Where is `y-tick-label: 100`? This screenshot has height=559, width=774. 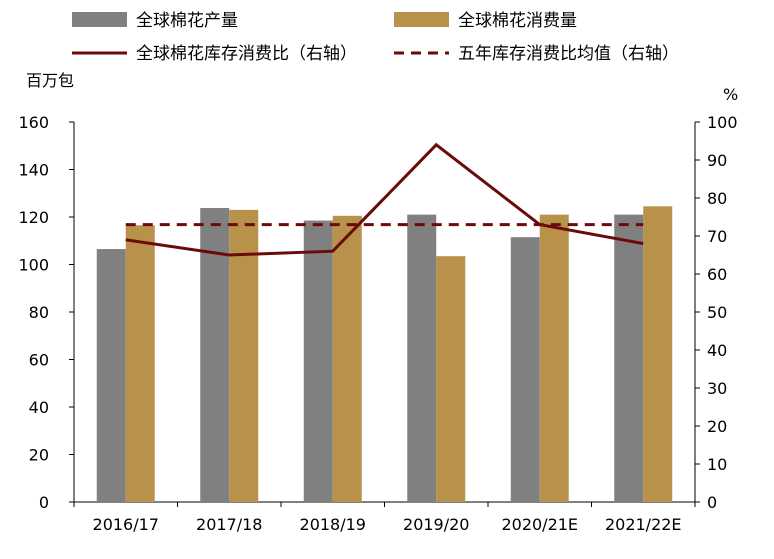
y-tick-label: 100 is located at coordinates (33, 265).